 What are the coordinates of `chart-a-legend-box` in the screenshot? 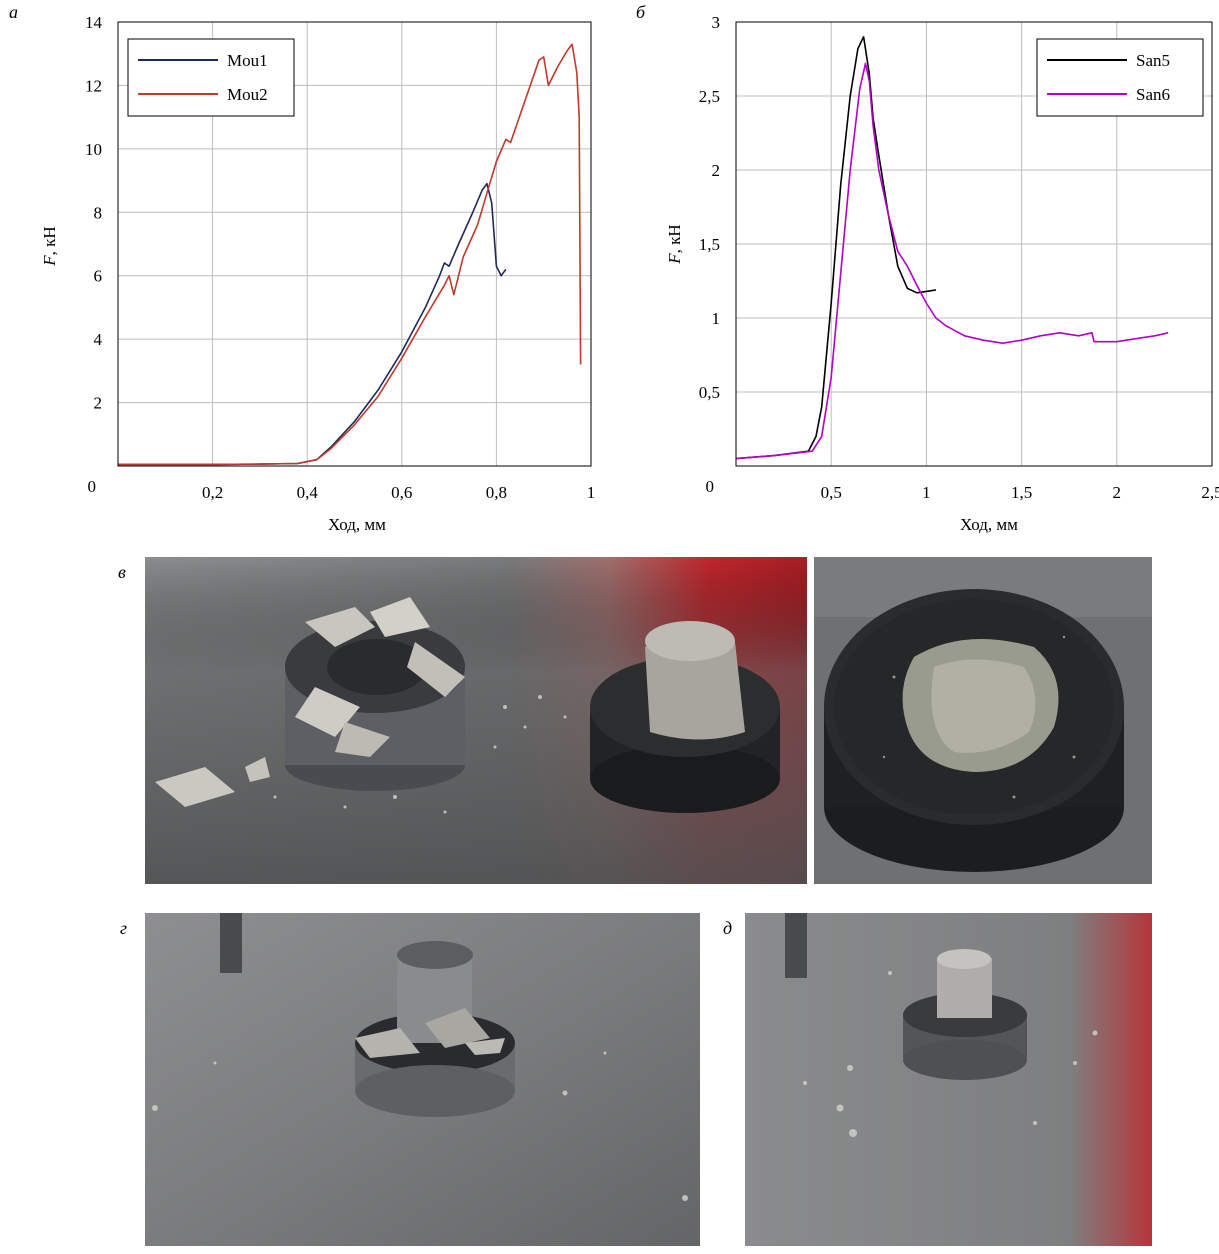 It's located at (211, 77).